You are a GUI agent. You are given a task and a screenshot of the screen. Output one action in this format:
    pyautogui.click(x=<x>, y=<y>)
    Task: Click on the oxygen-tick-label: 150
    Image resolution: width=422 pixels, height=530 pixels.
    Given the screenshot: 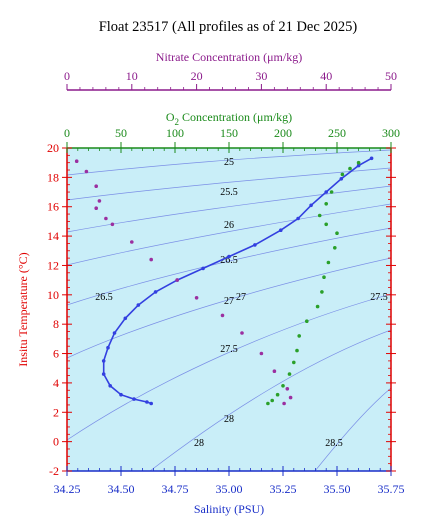 What is the action you would take?
    pyautogui.click(x=229, y=133)
    